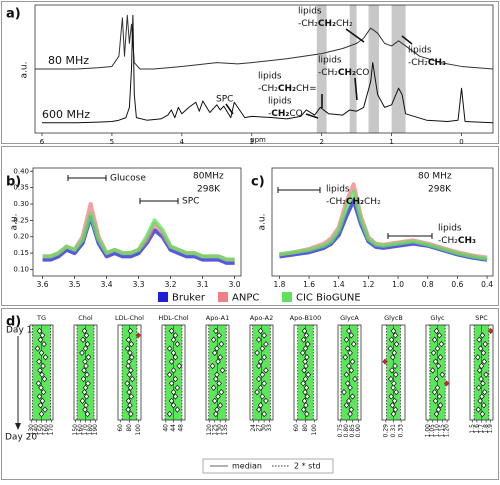  What do you see at coordinates (25, 70) in the screenshot?
I see `y-axis-label: a.u.` at bounding box center [25, 70].